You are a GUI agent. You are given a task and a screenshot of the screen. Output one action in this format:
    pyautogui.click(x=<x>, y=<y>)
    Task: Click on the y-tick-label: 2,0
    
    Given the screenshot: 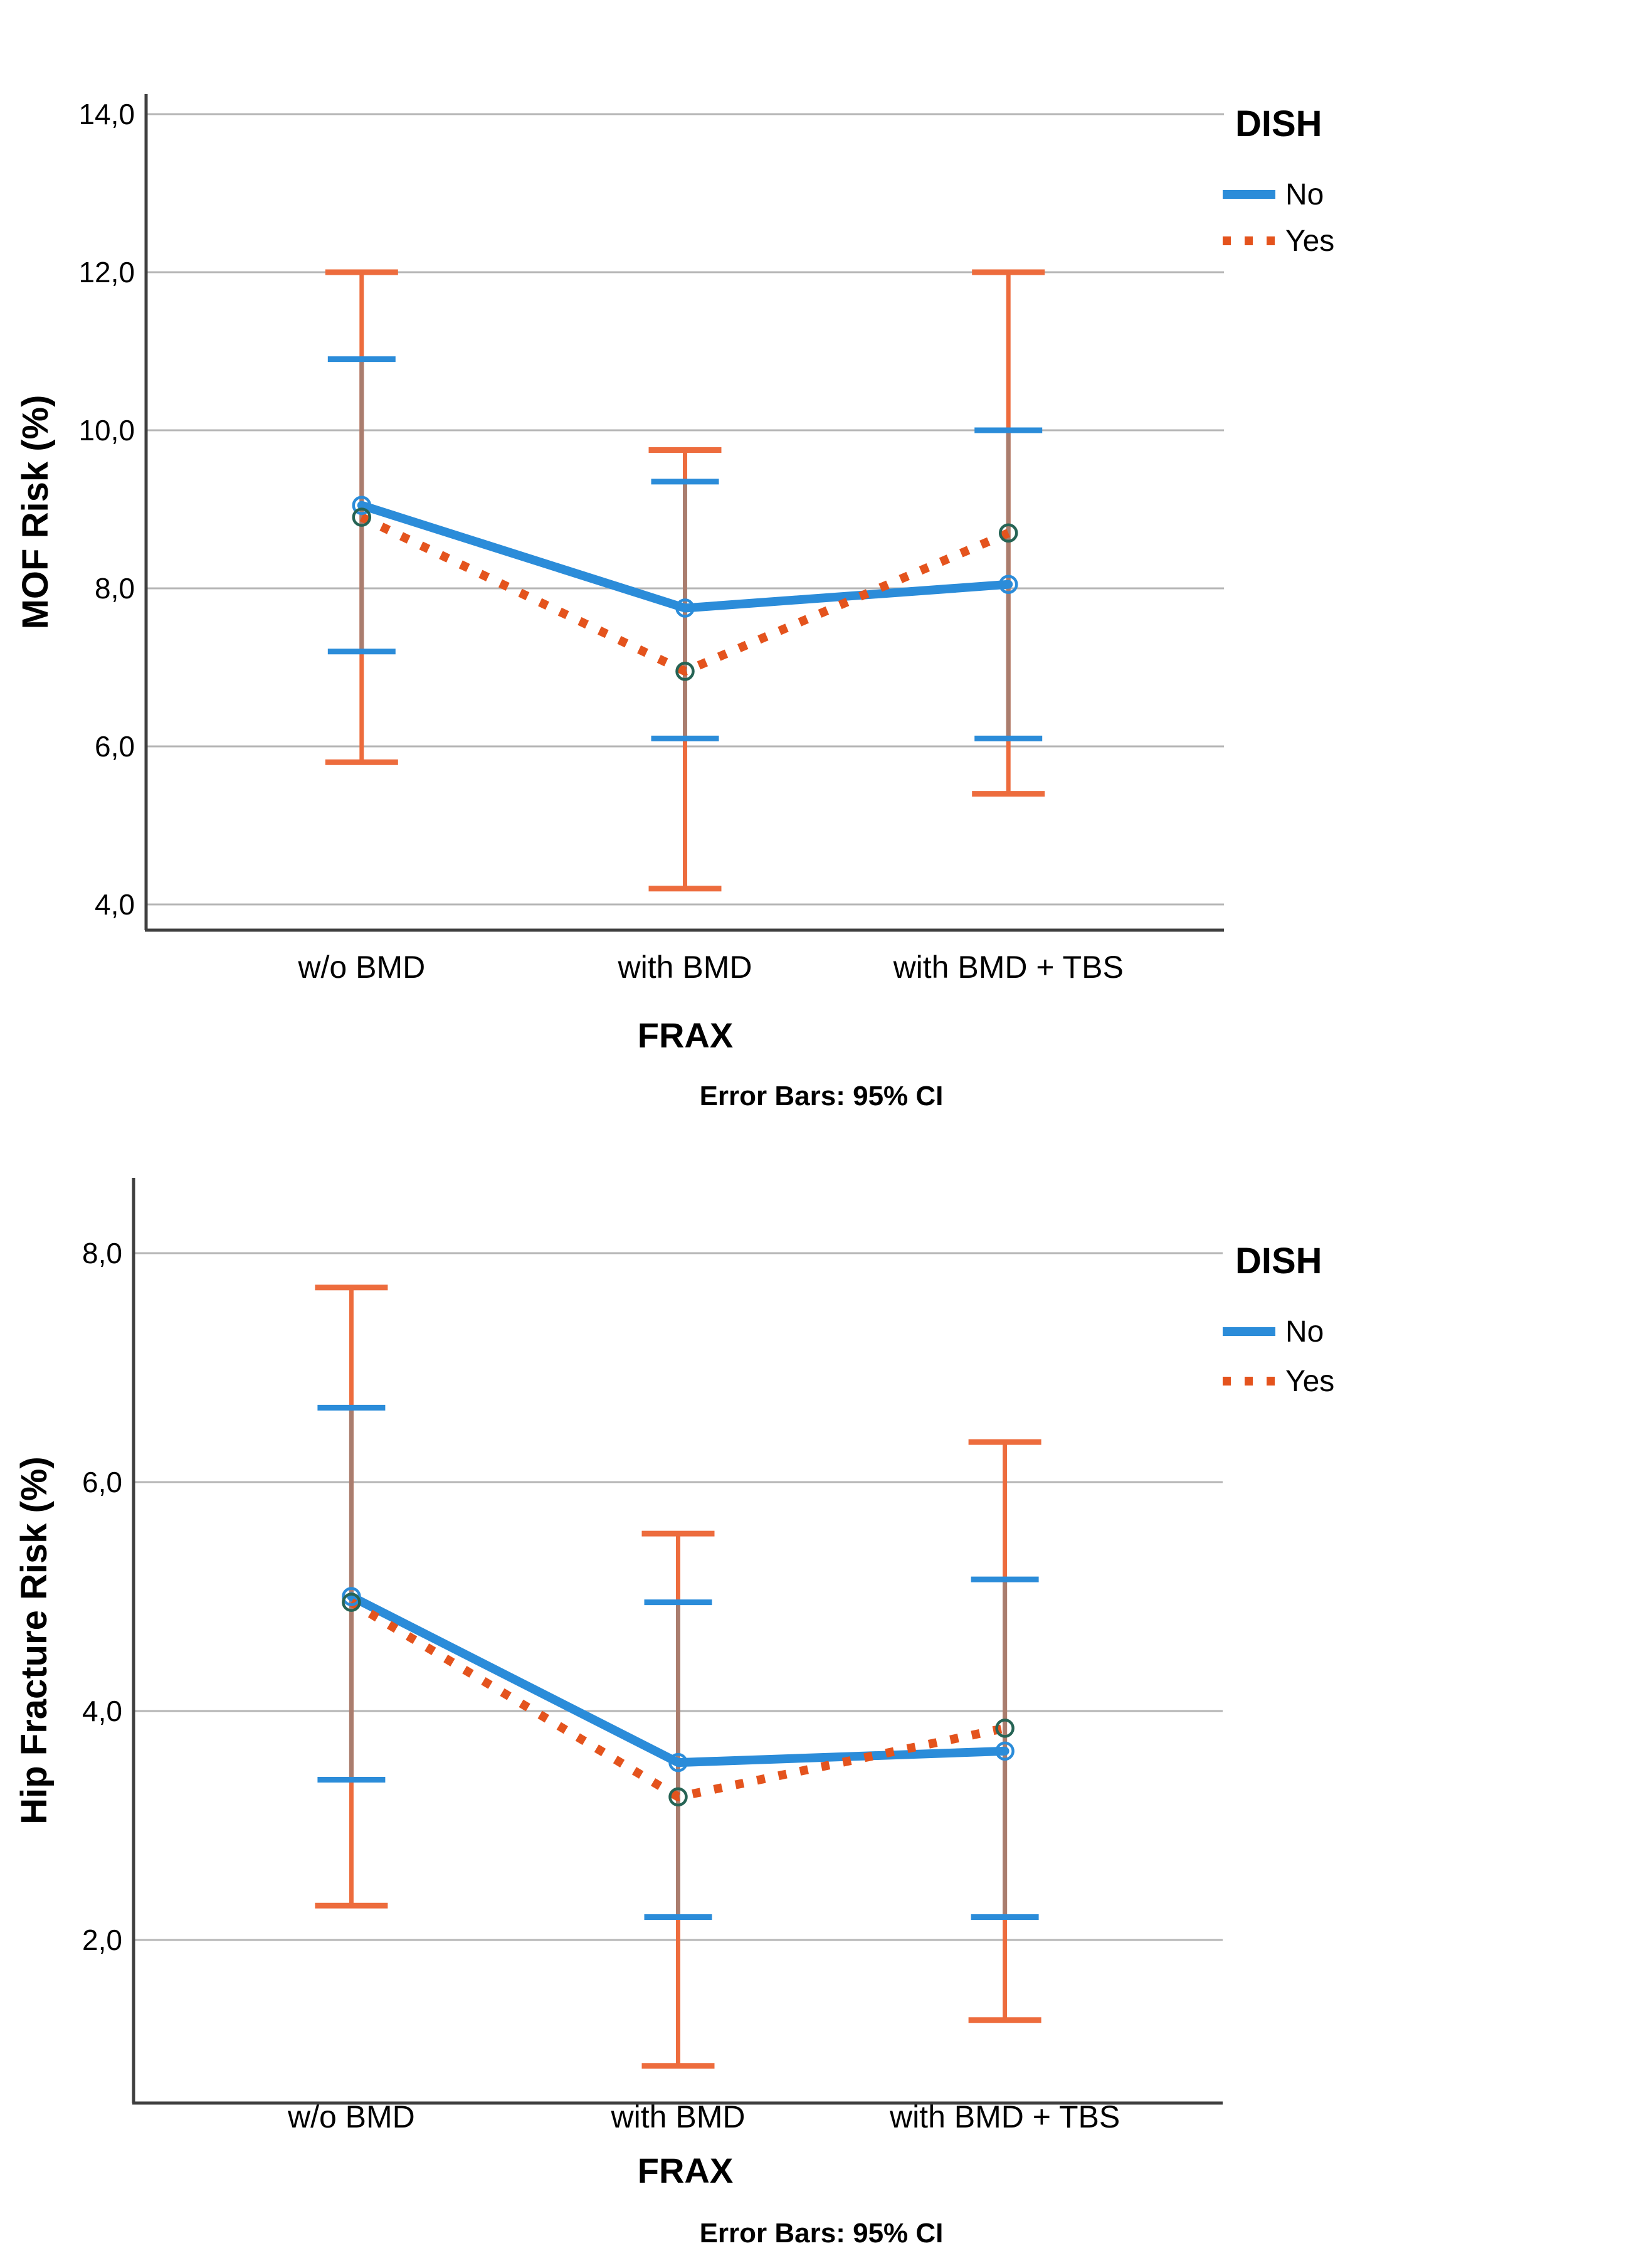 What is the action you would take?
    pyautogui.click(x=102, y=1940)
    